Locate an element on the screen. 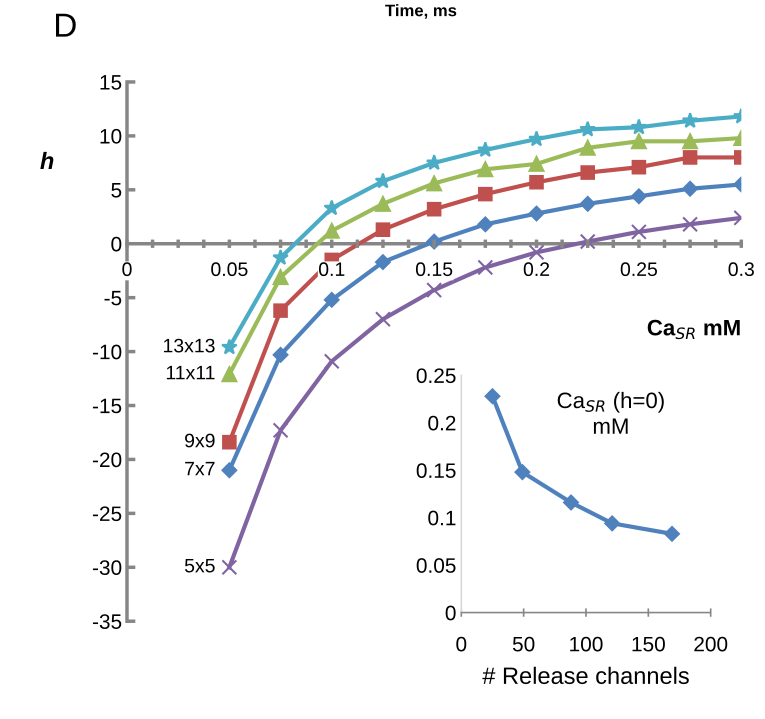 This screenshot has width=765, height=719. y-tick-label: -15 is located at coordinates (107, 406).